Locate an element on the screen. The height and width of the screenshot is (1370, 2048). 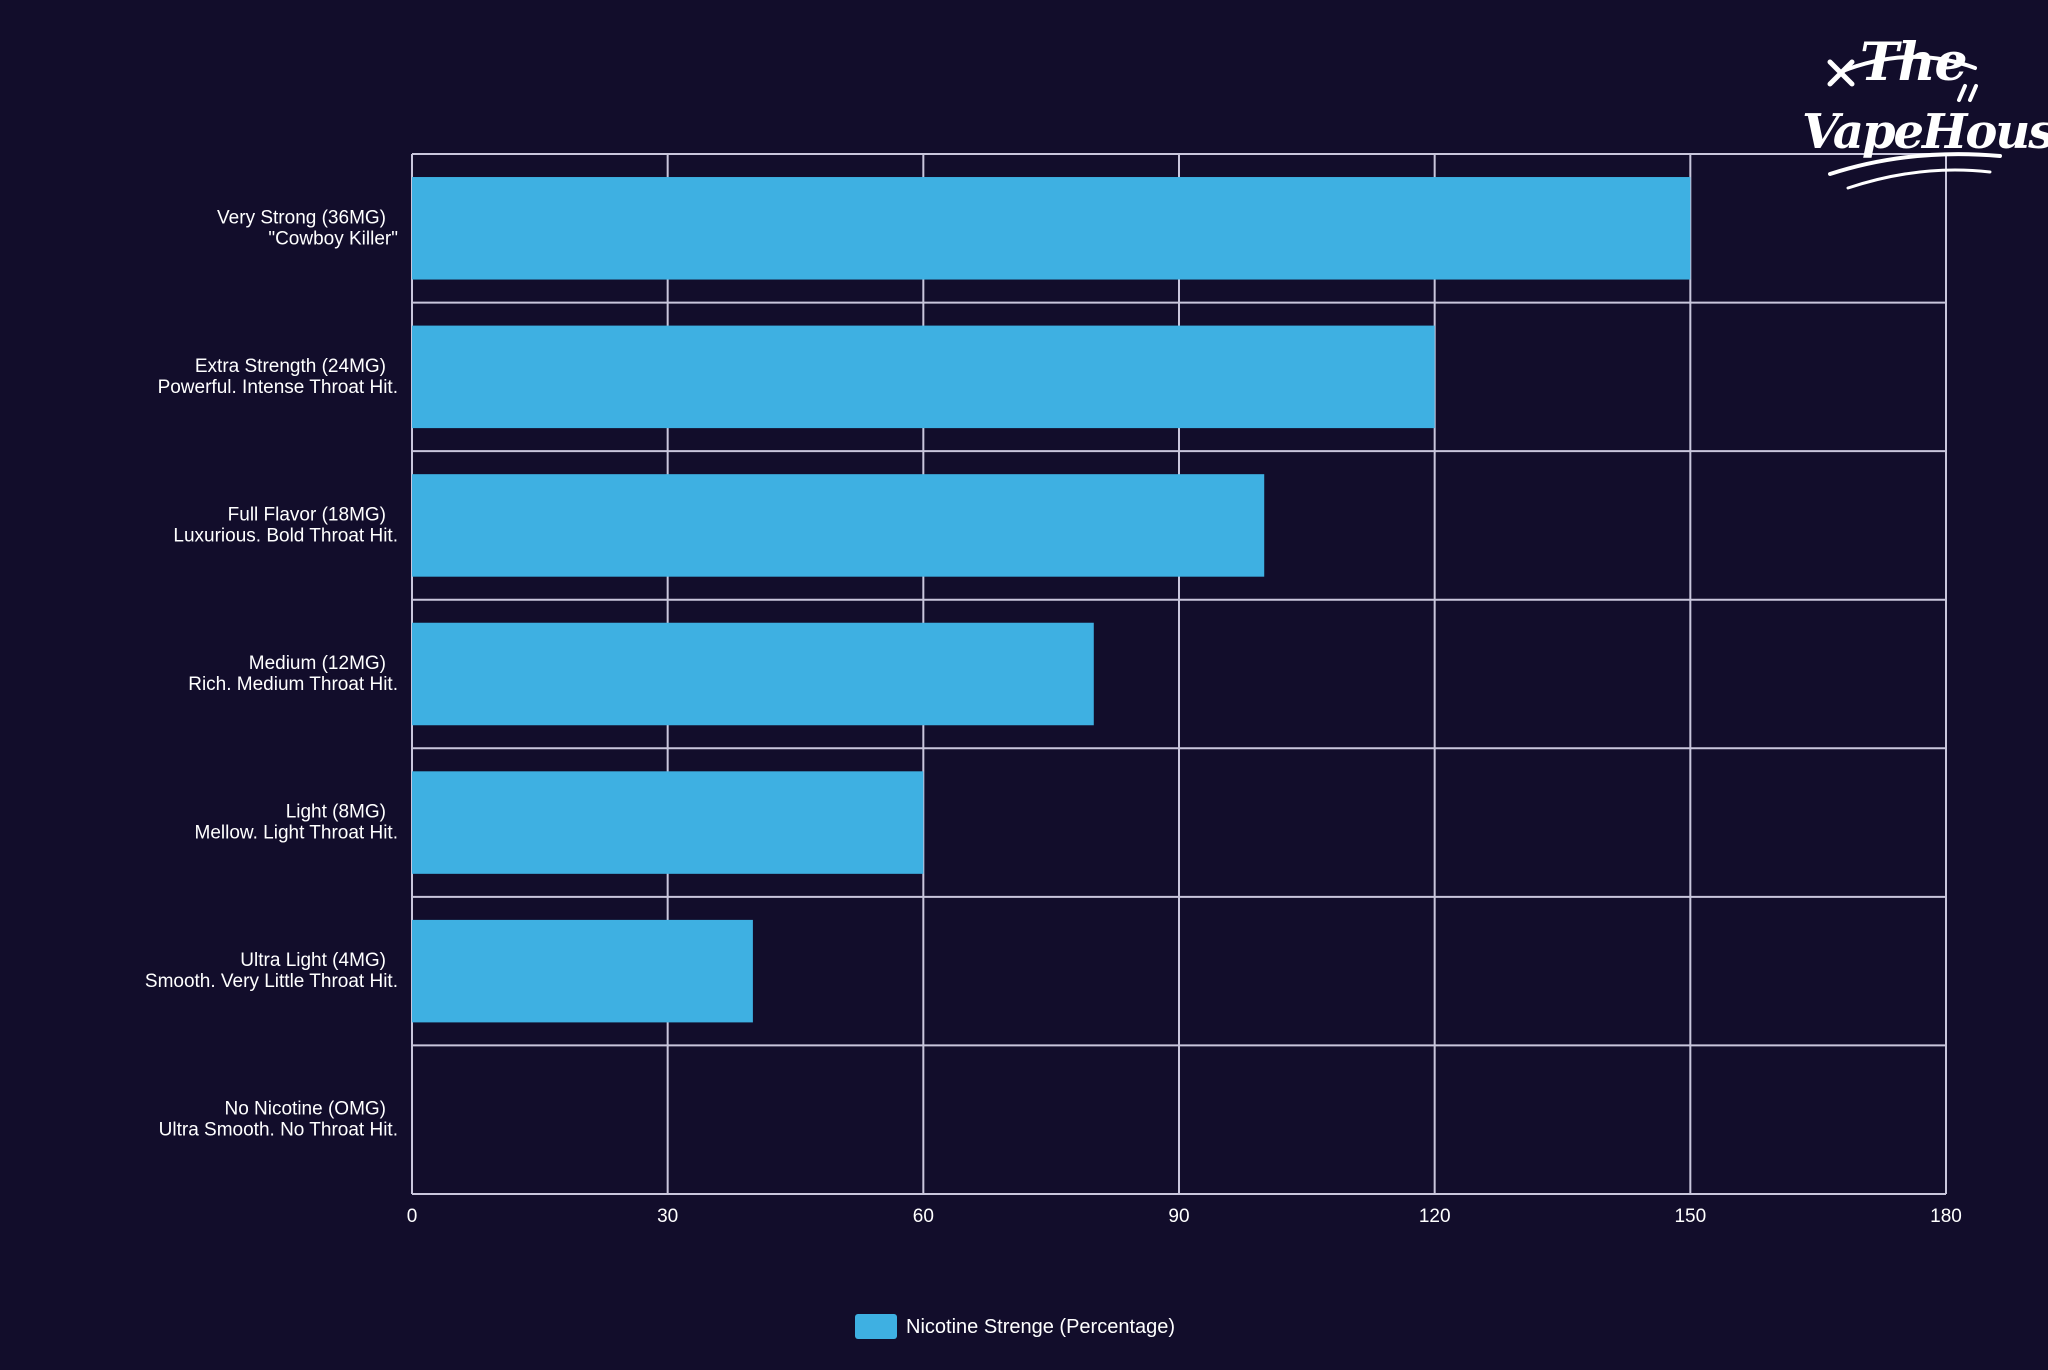
category-label-line1: Light (8MG) is located at coordinates (336, 812).